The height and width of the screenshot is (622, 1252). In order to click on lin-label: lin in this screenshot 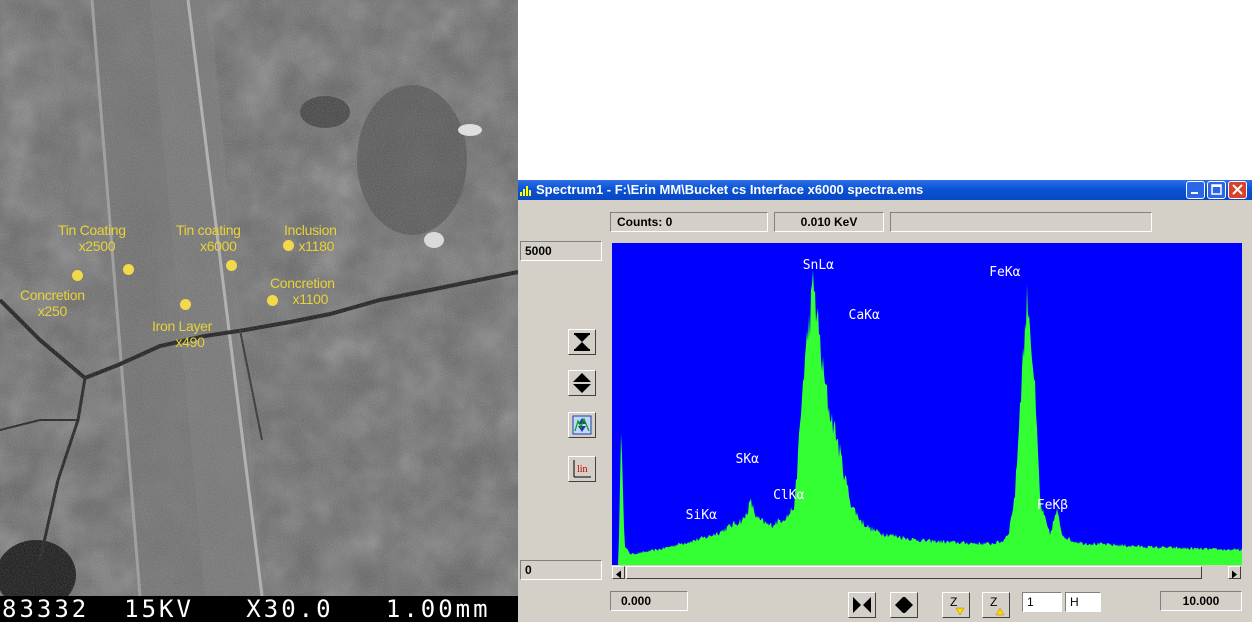, I will do `click(582, 469)`.